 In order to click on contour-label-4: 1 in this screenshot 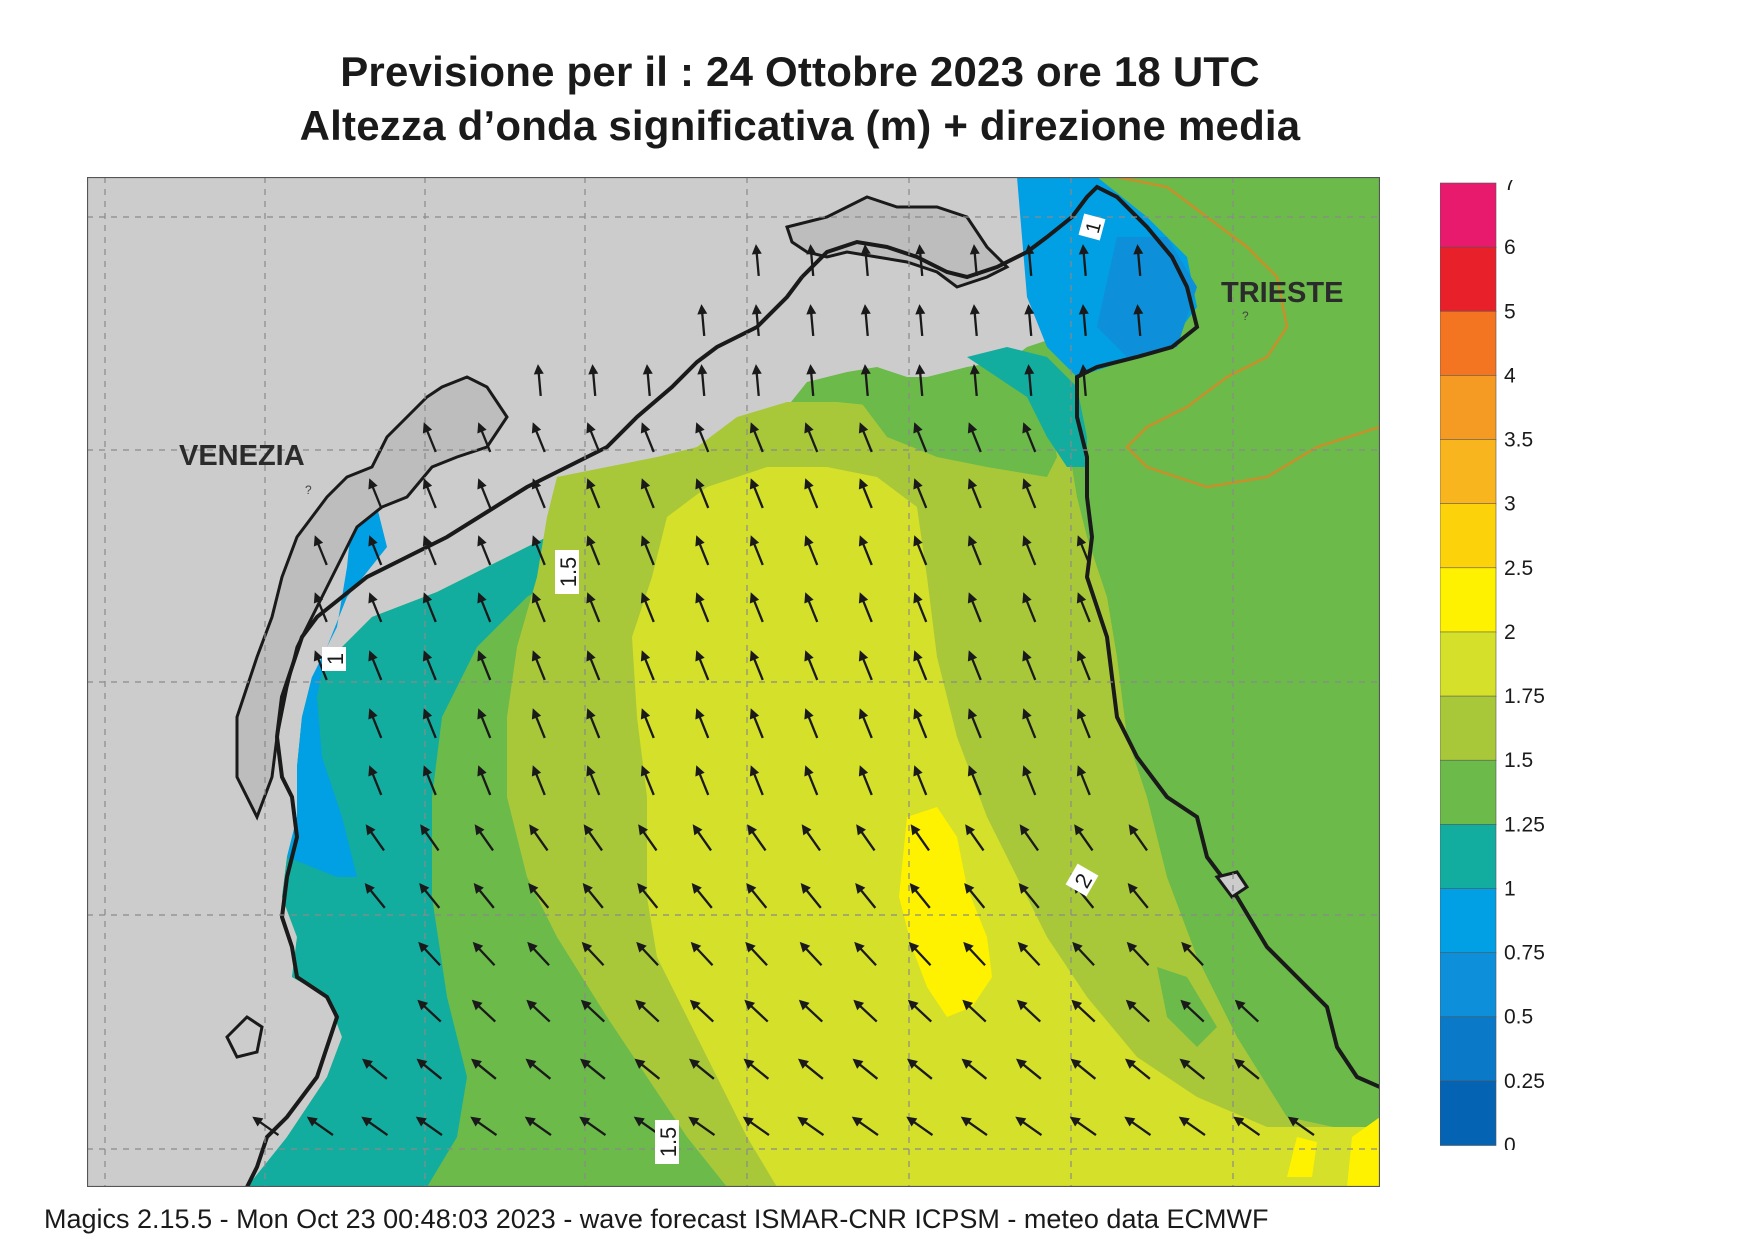, I will do `click(1092, 227)`.